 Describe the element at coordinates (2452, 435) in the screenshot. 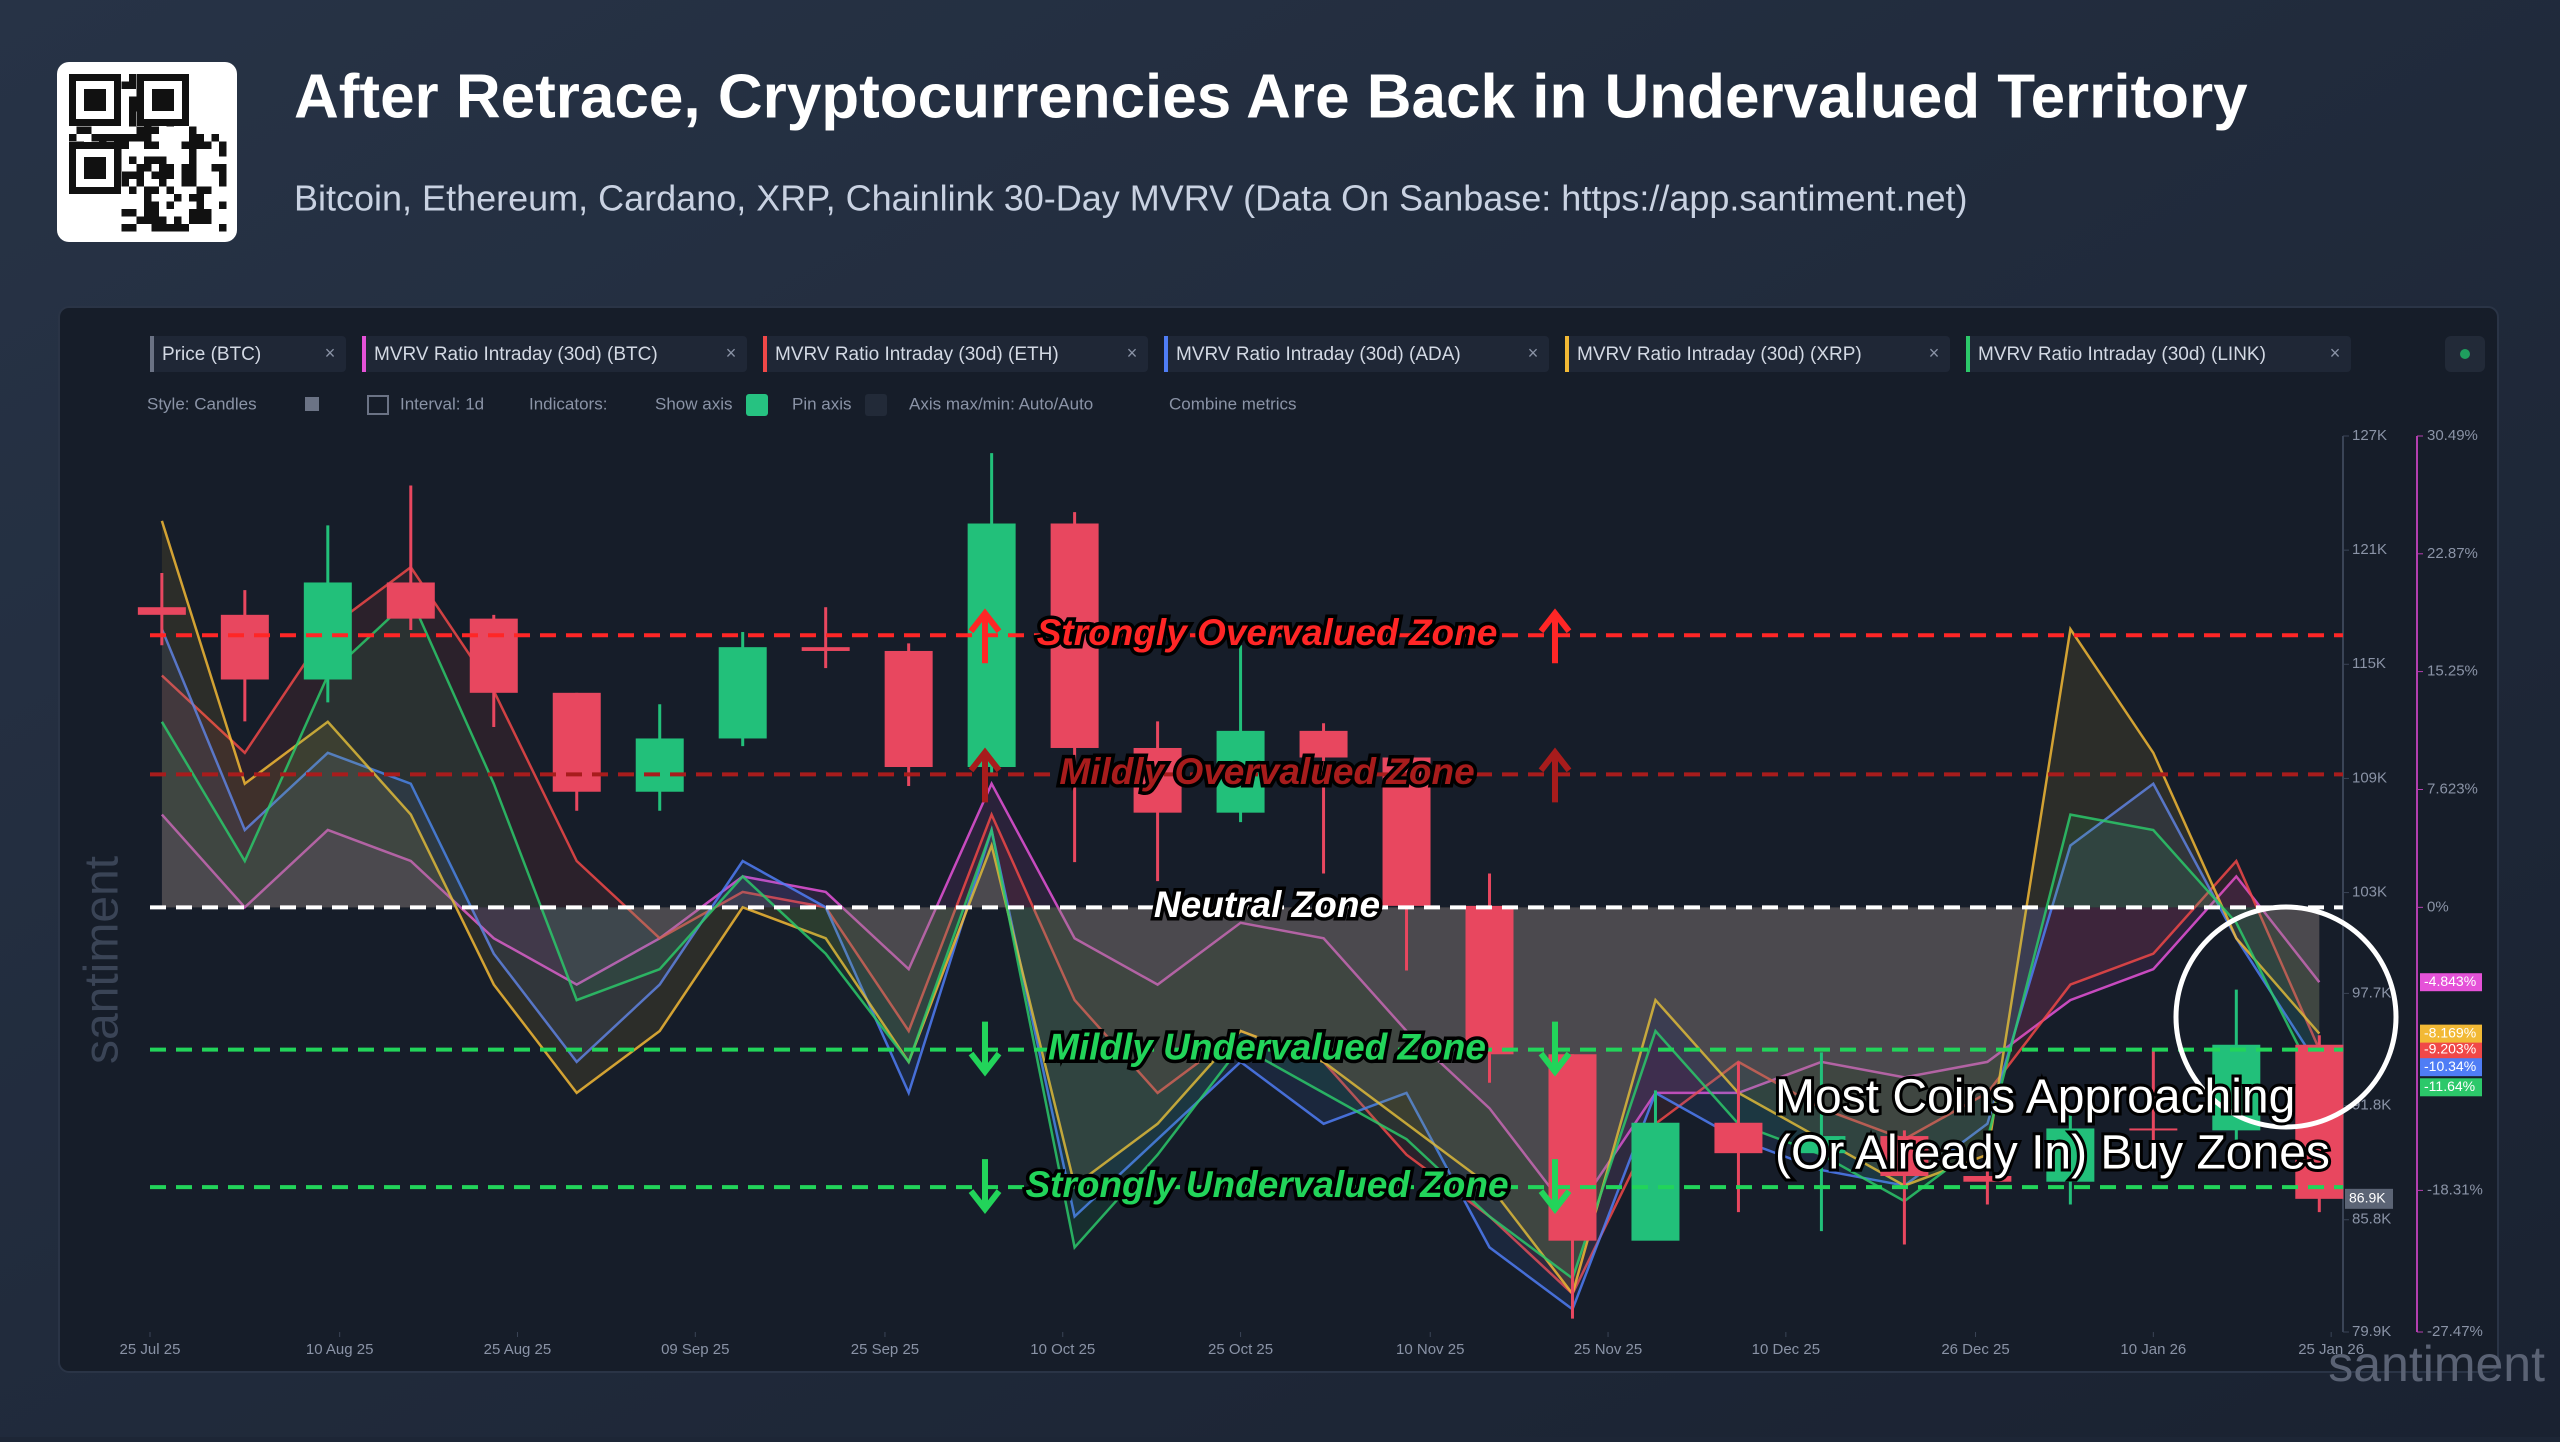

I see `y2-tick-label: 30.49%` at that location.